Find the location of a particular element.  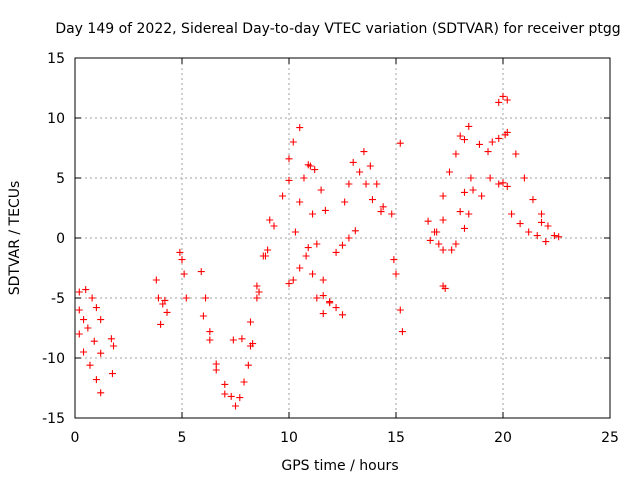

y-tick-label: -10 is located at coordinates (53, 359).